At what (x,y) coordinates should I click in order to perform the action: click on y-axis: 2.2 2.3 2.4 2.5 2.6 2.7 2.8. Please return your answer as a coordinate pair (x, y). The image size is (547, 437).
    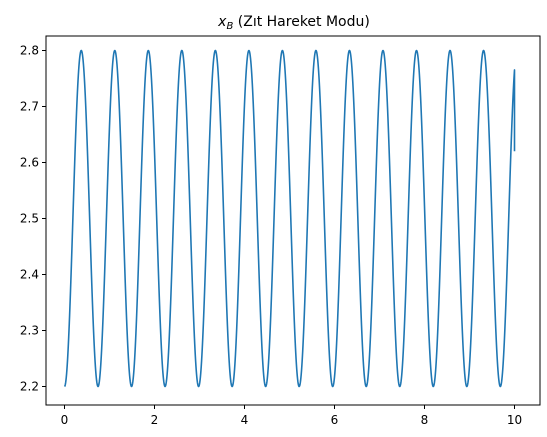
    Looking at the image, I should click on (33, 219).